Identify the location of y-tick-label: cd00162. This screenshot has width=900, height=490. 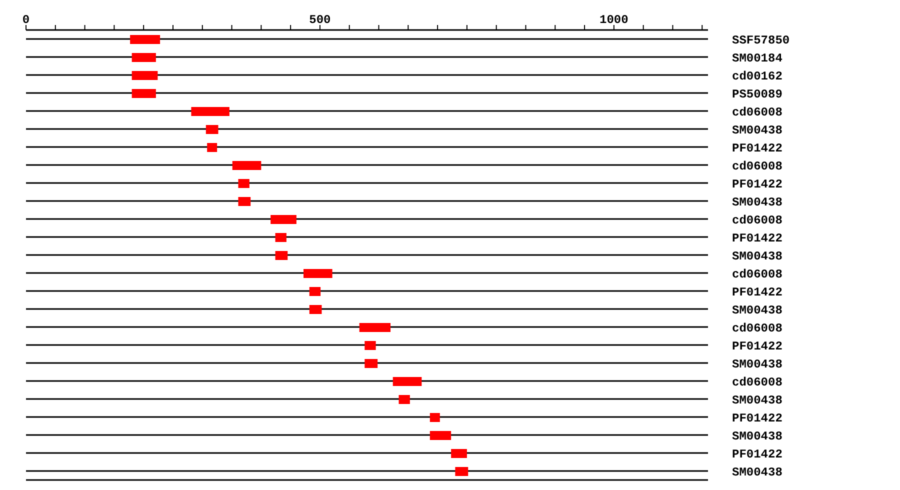
(757, 76).